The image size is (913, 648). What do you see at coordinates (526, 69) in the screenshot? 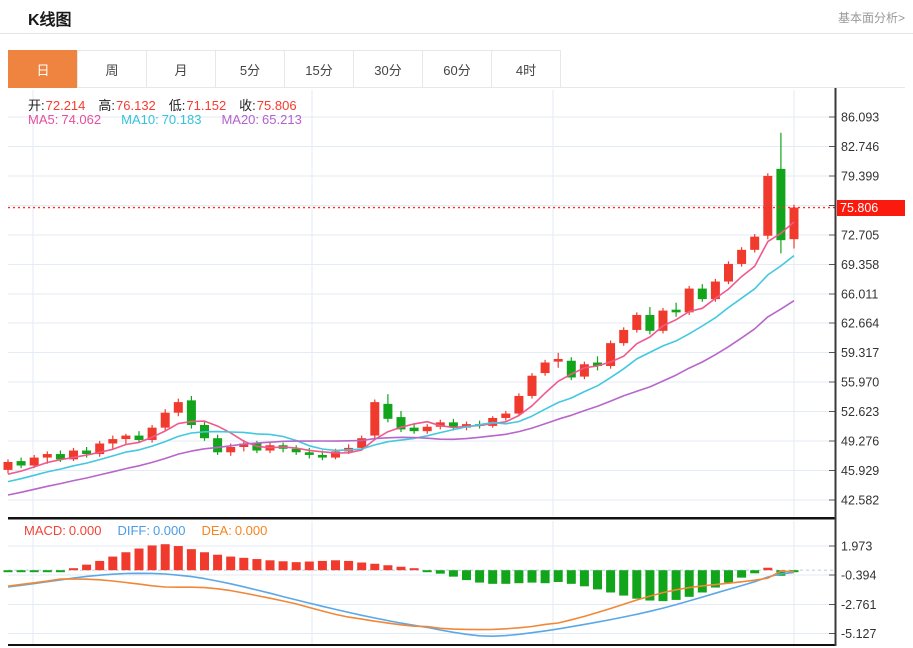
I see `tab-4hour: 4时` at bounding box center [526, 69].